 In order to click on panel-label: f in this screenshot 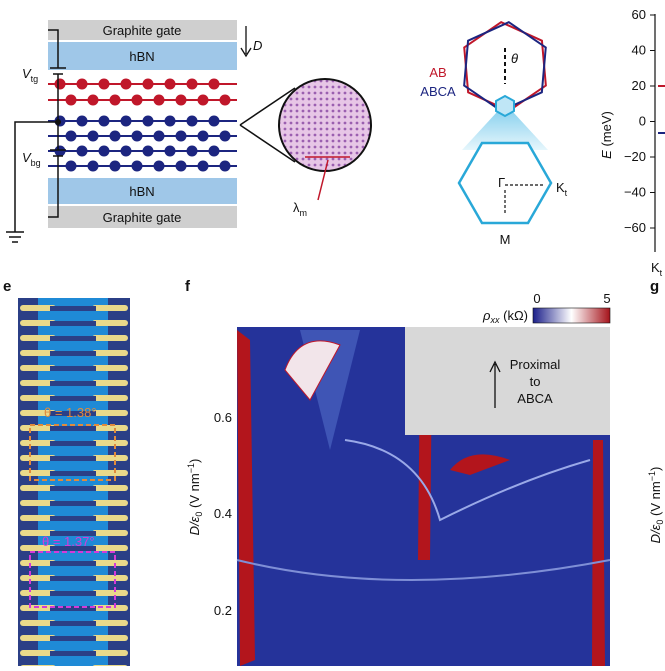, I will do `click(188, 286)`.